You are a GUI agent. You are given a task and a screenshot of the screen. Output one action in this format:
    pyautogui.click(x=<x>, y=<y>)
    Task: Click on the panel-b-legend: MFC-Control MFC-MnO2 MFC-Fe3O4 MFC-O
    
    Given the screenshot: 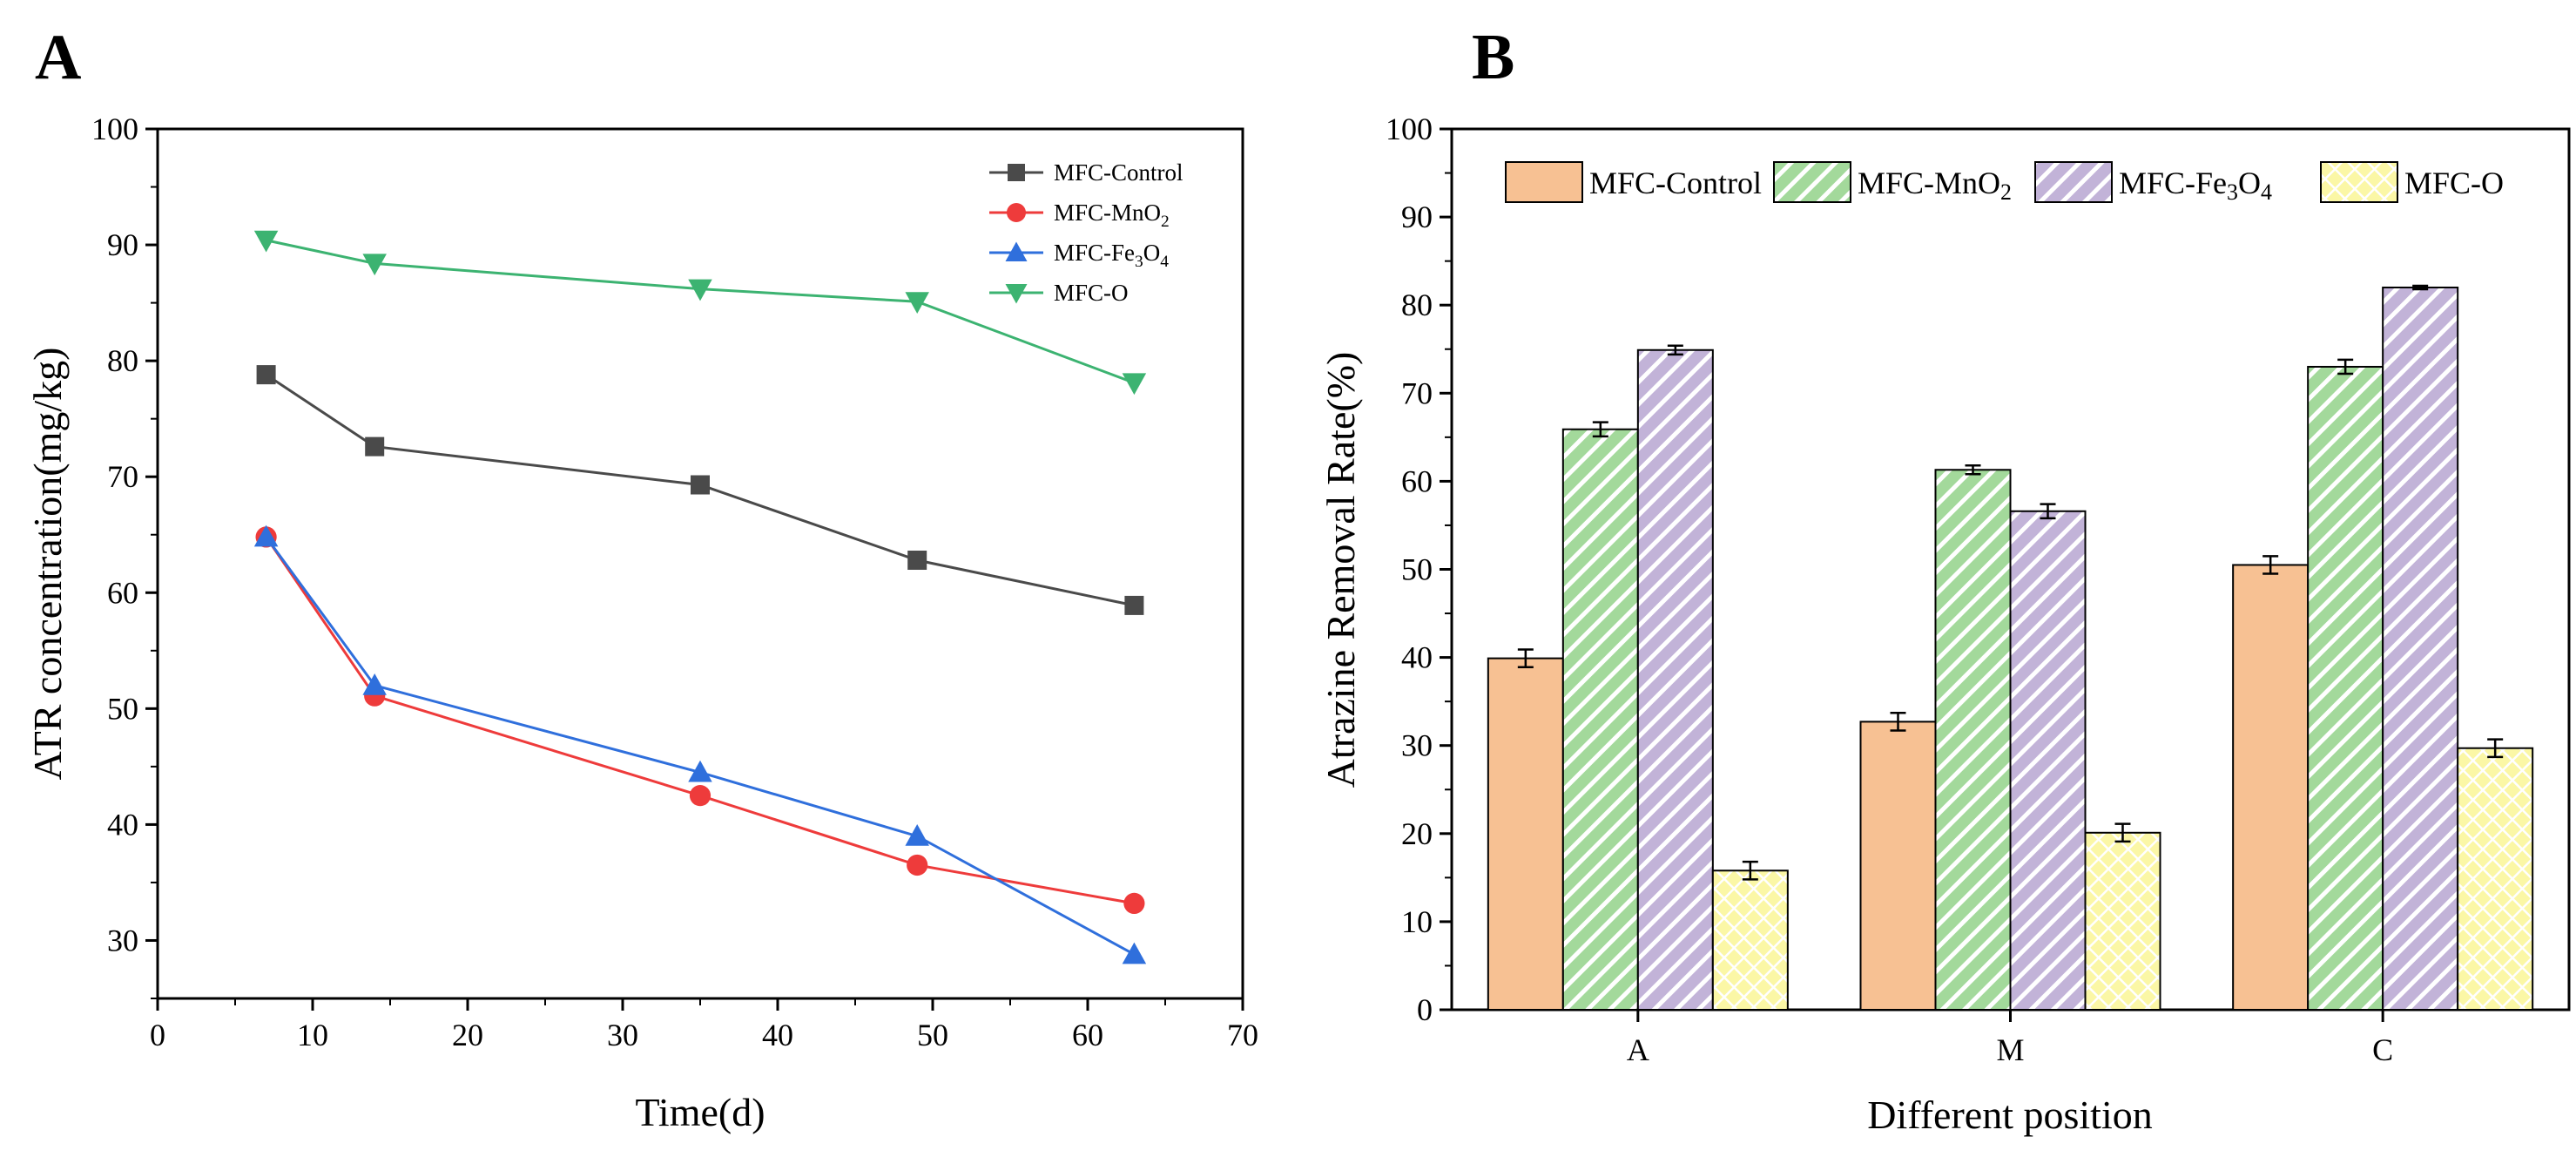 What is the action you would take?
    pyautogui.click(x=2005, y=183)
    